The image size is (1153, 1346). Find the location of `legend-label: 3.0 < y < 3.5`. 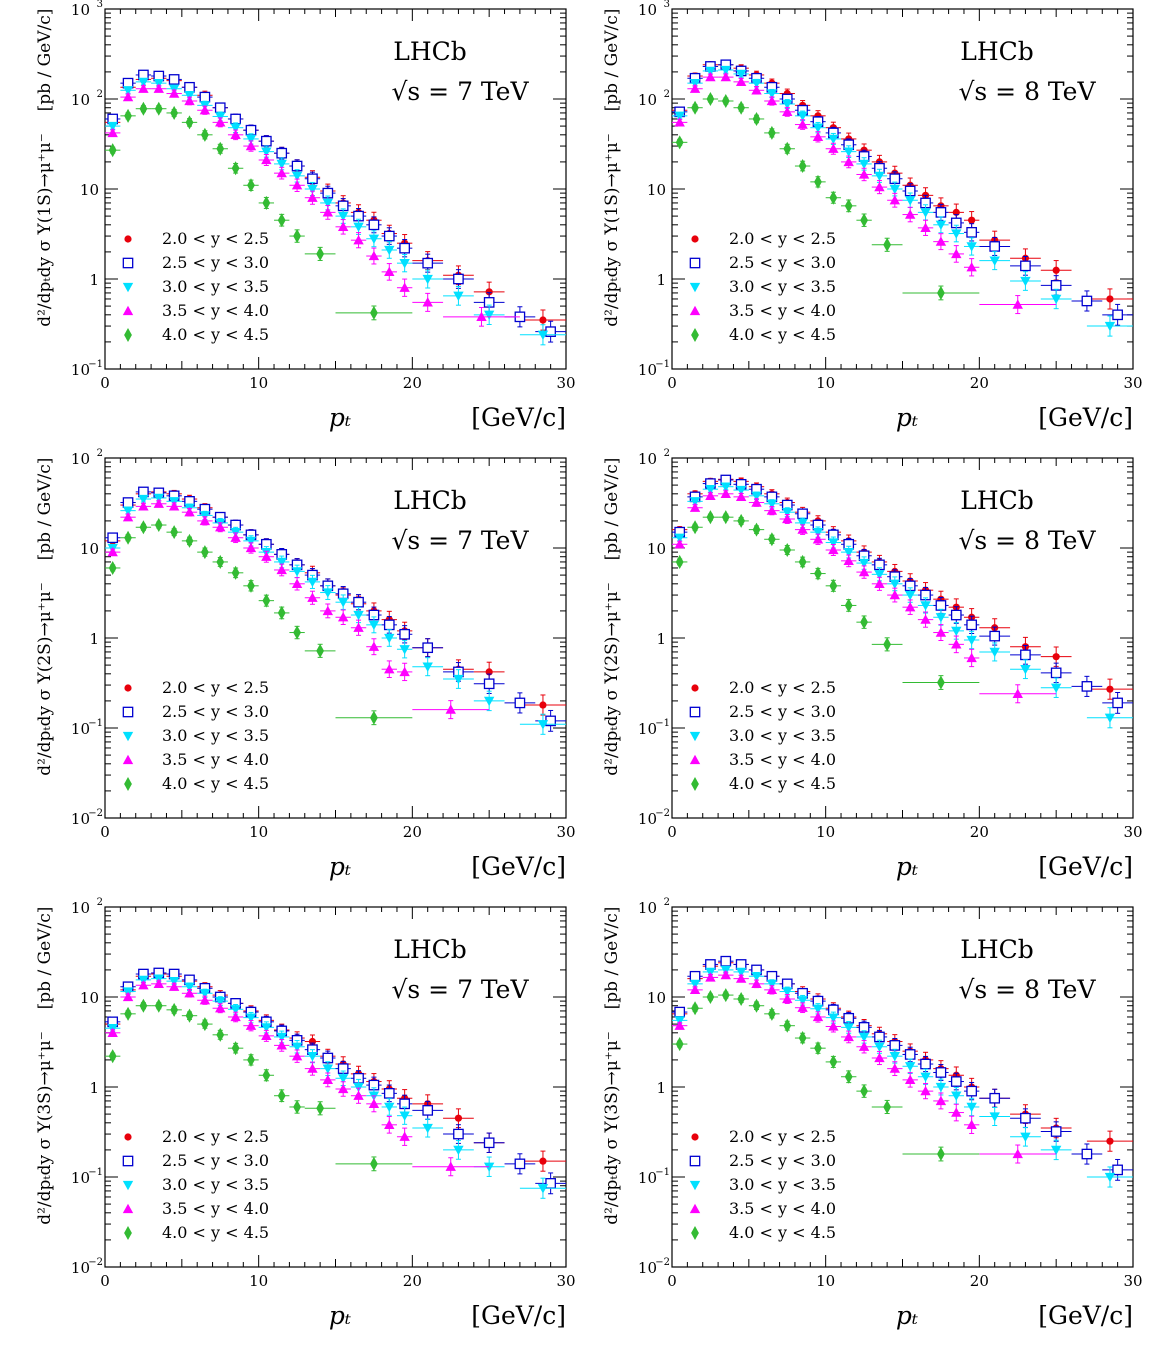

legend-label: 3.0 < y < 3.5 is located at coordinates (782, 1184).